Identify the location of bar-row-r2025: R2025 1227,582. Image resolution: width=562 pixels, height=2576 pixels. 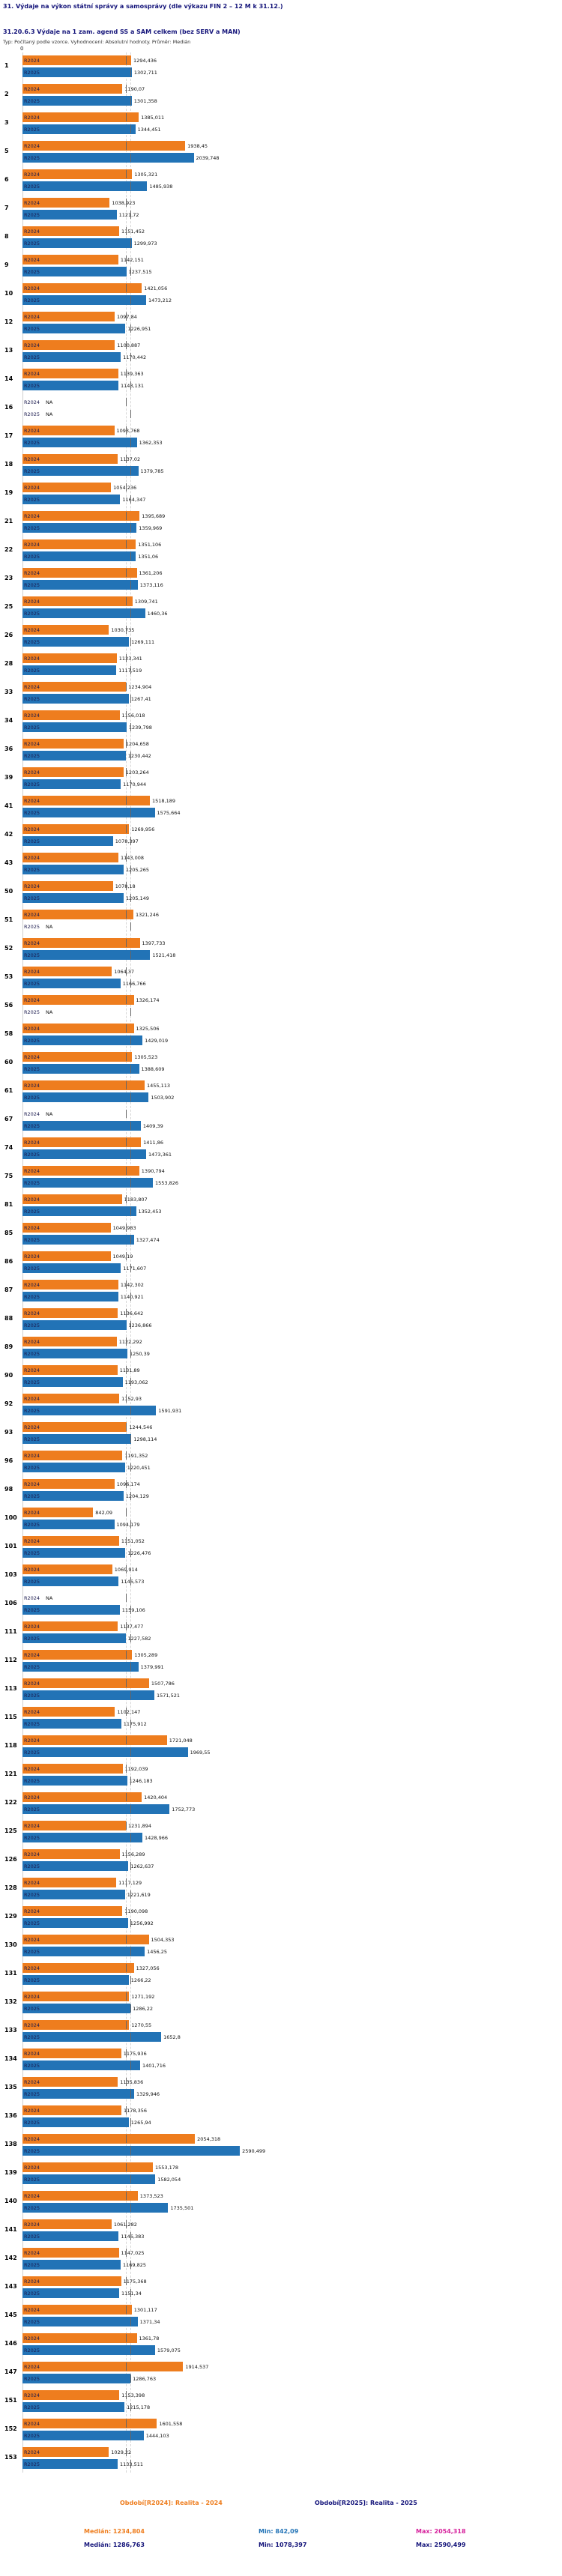
(281, 1638).